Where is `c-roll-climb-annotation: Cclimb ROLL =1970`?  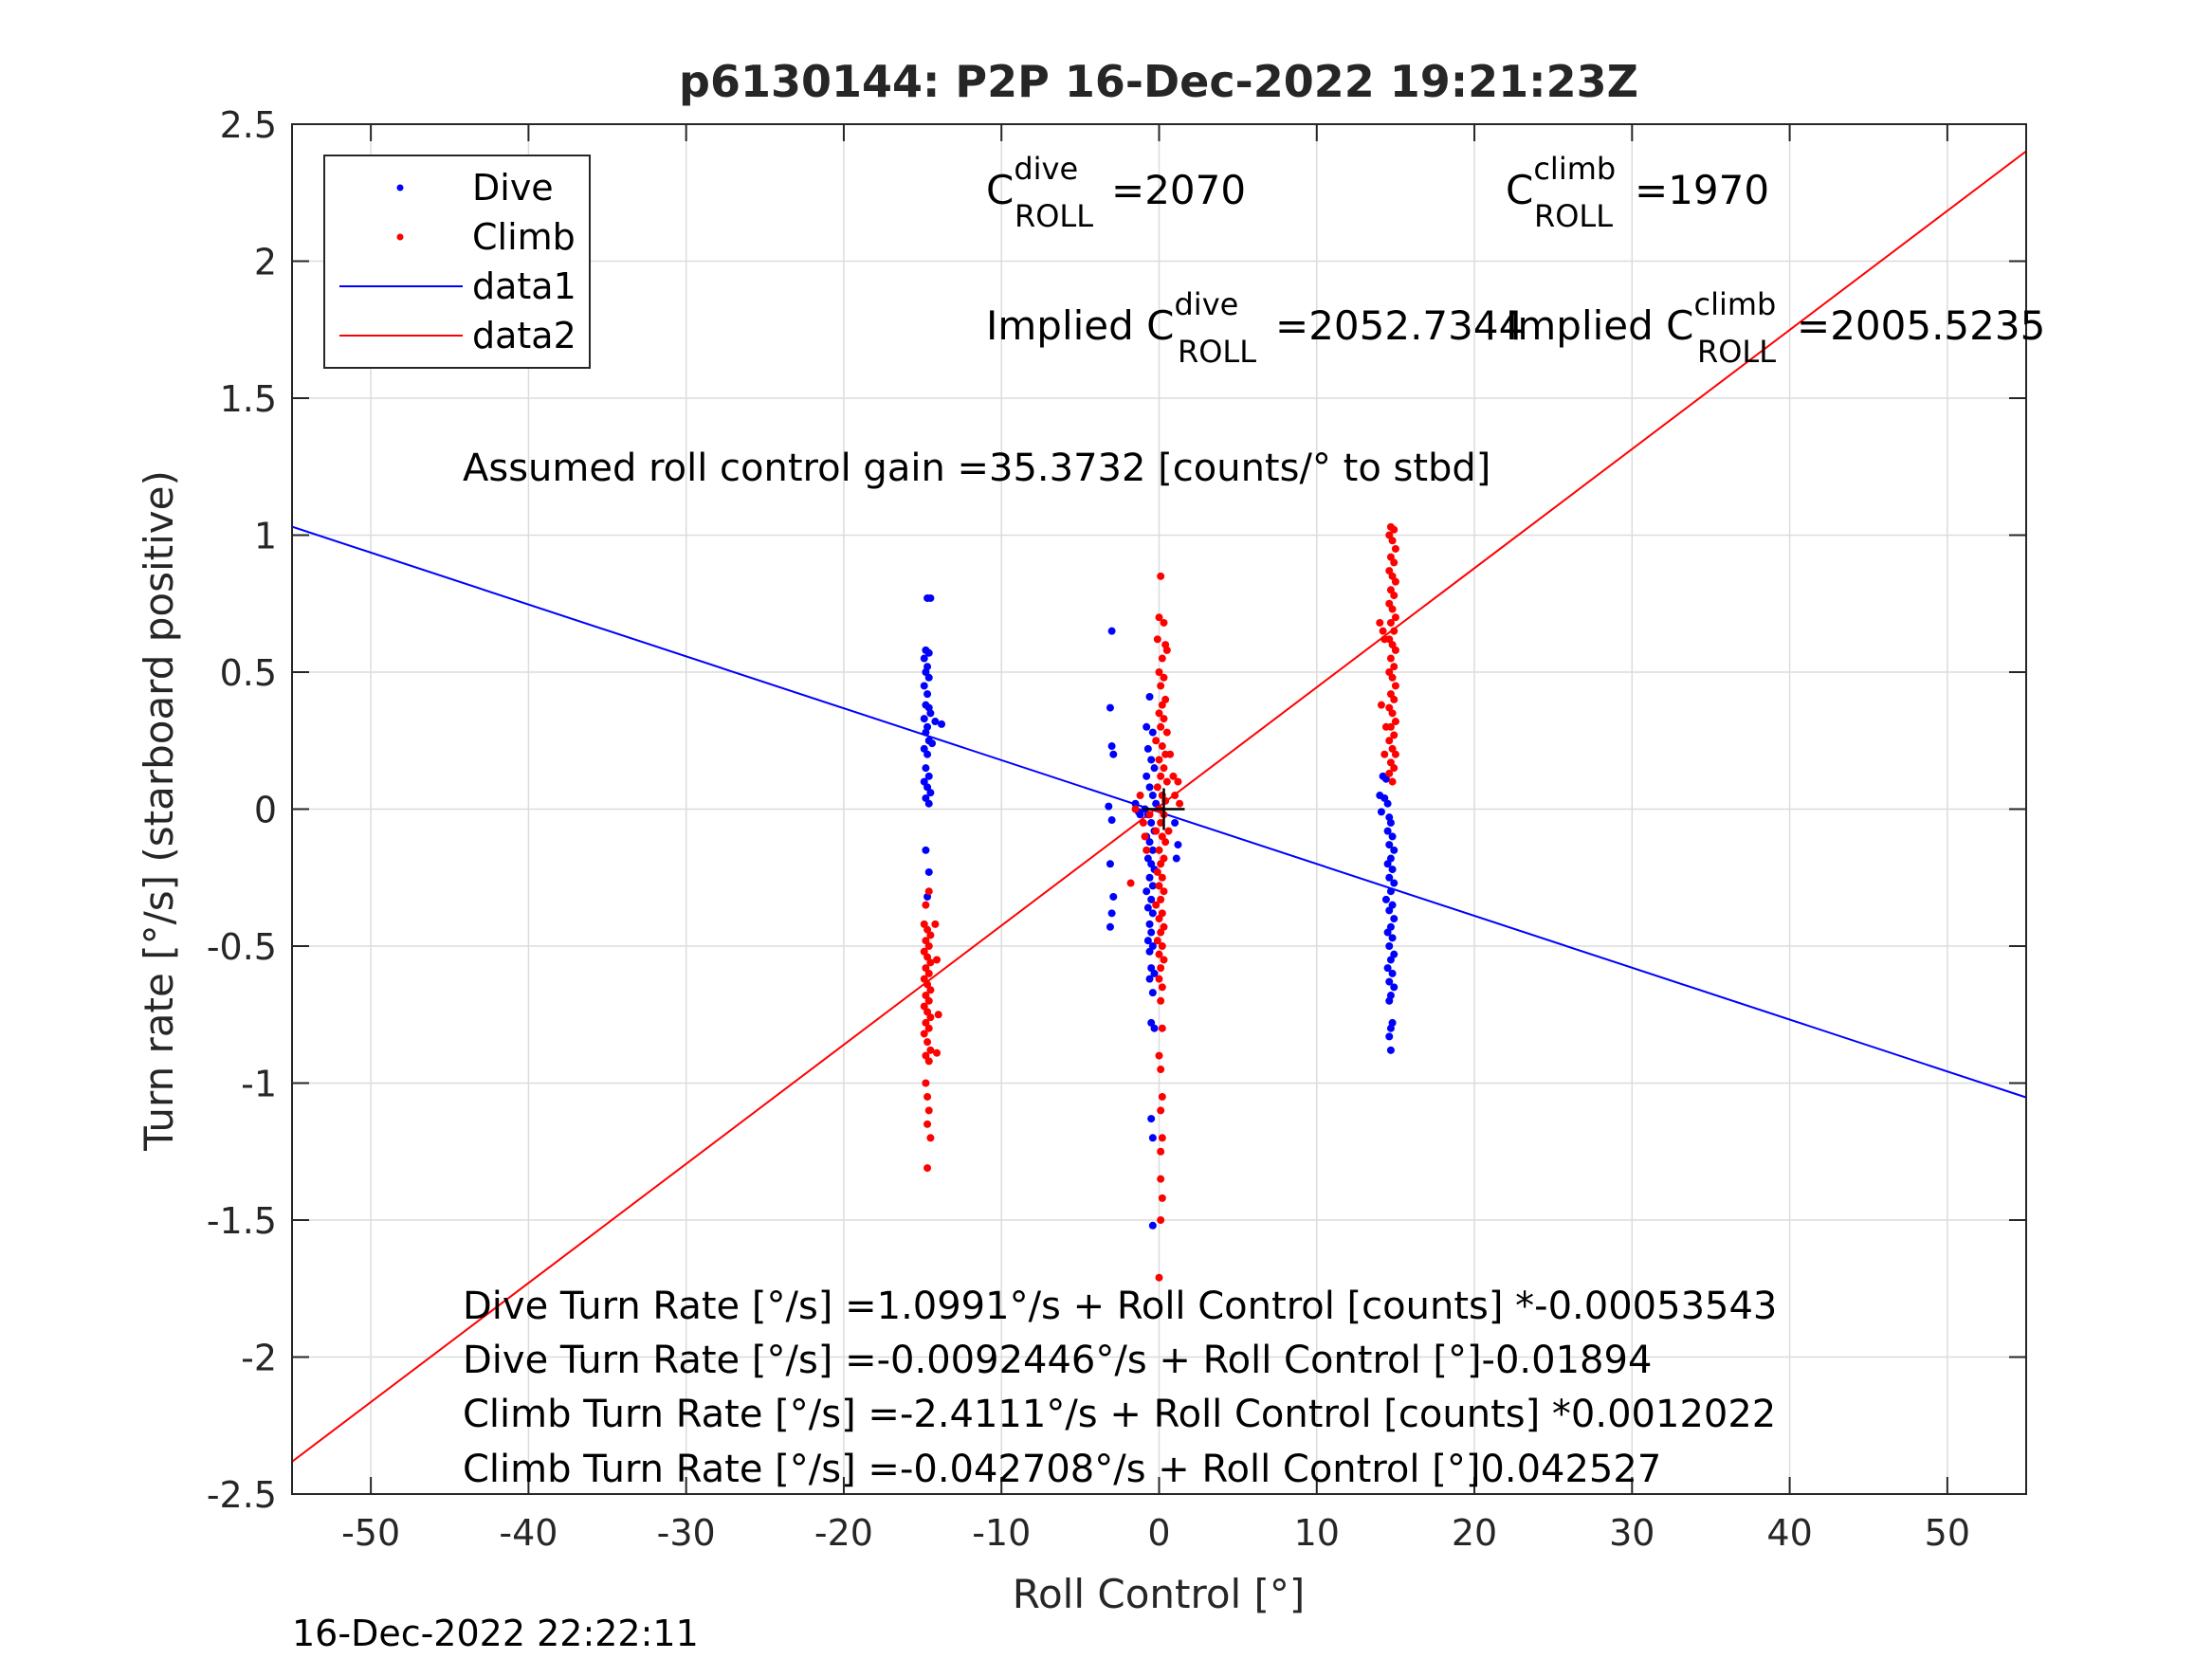 c-roll-climb-annotation: Cclimb ROLL =1970 is located at coordinates (1637, 192).